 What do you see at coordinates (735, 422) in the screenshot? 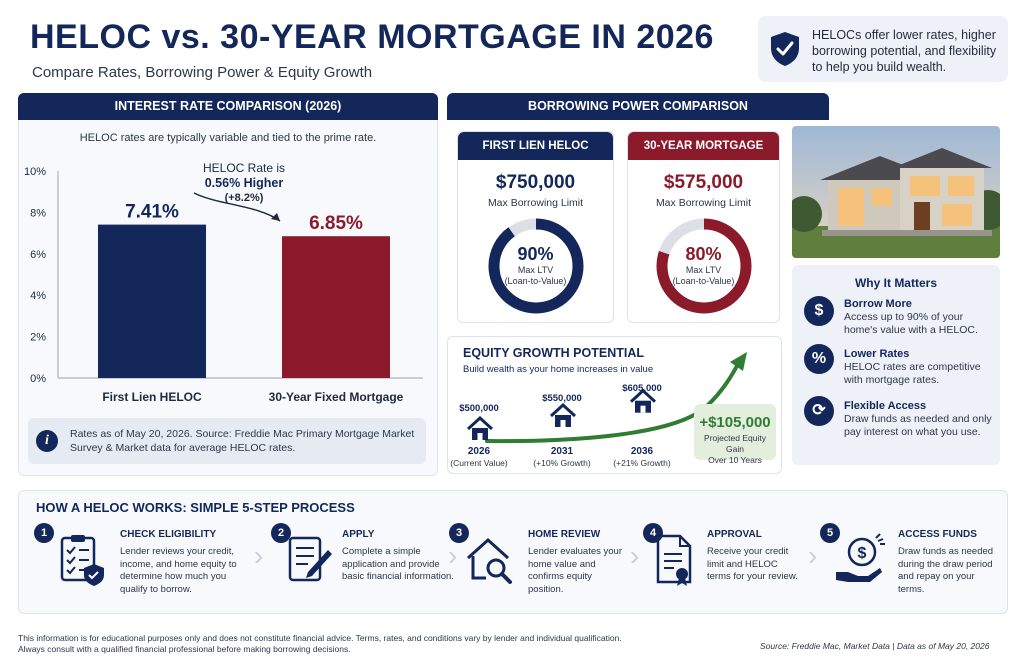
I see `equity-gain-value: +$105,000` at bounding box center [735, 422].